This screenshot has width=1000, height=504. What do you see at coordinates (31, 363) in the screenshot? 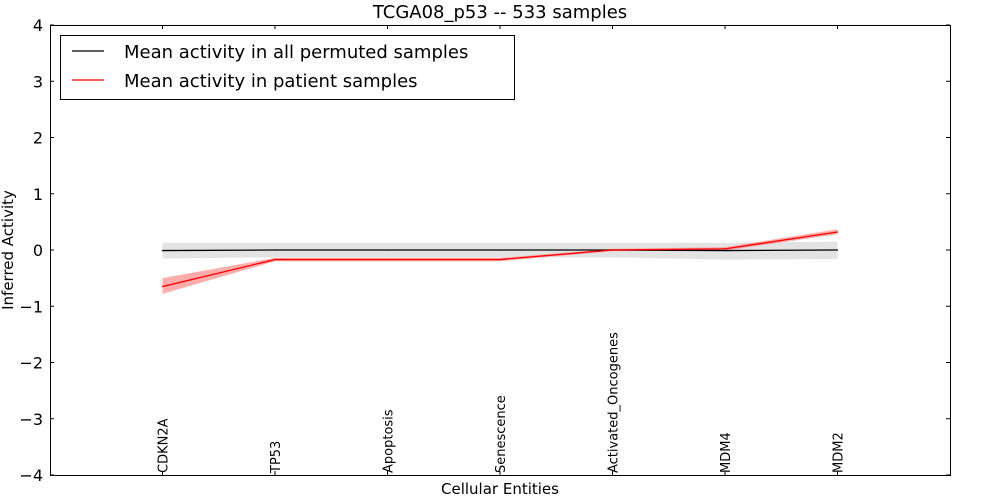
I see `y-tick-label: −2` at bounding box center [31, 363].